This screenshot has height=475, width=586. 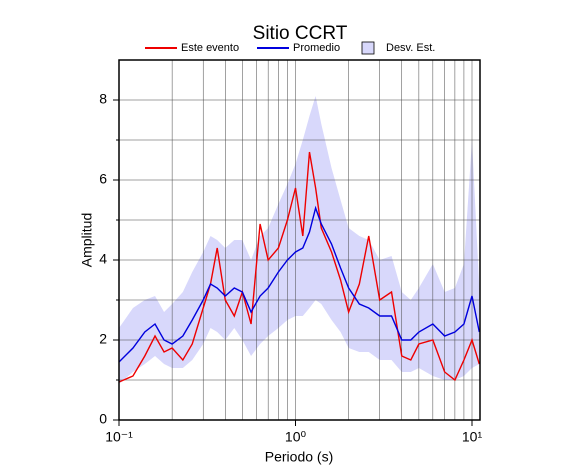 I want to click on chart-title: Sitio CCRT, so click(x=300, y=33).